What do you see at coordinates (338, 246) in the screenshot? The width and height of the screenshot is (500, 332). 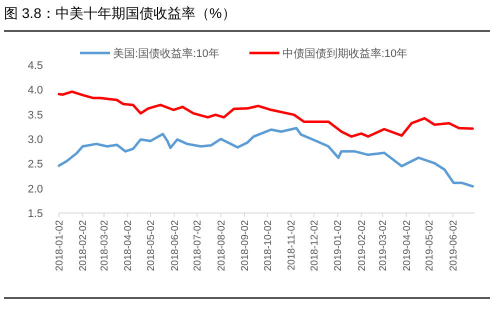 I see `x-tick-label: 2019-01-02` at bounding box center [338, 246].